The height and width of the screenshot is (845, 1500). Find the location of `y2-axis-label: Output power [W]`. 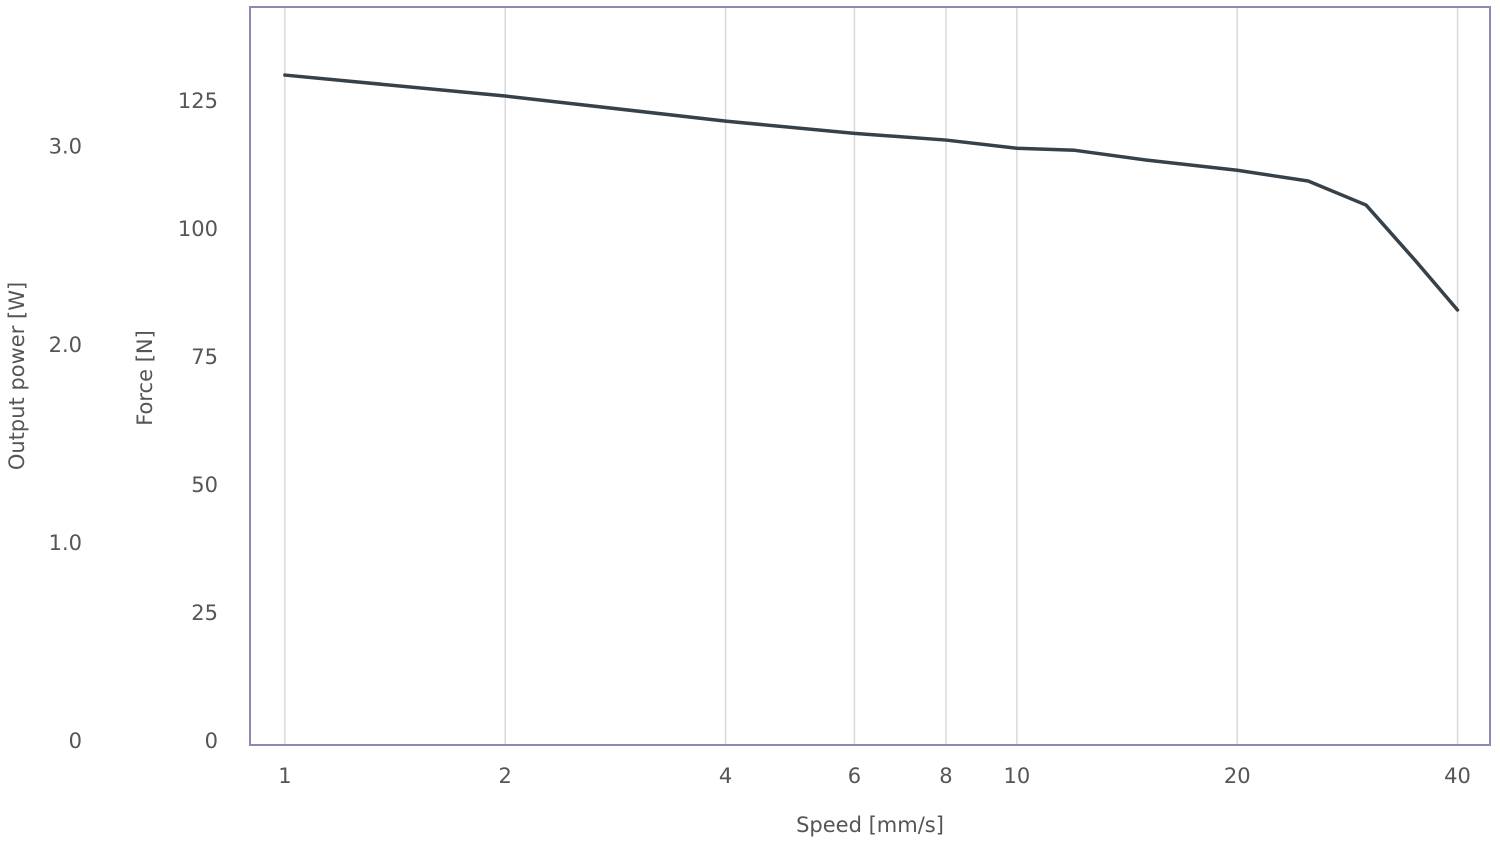

y2-axis-label: Output power [W] is located at coordinates (17, 376).